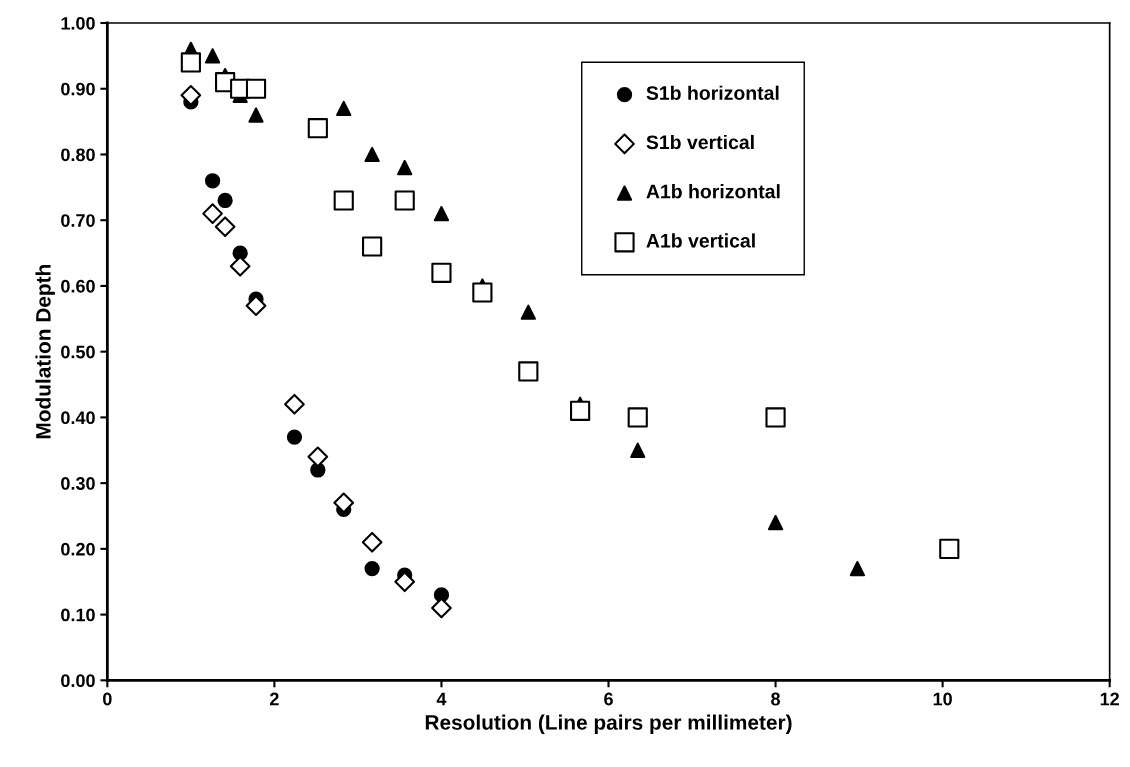 Image resolution: width=1130 pixels, height=767 pixels. I want to click on y-tick-label: 0.90, so click(78, 89).